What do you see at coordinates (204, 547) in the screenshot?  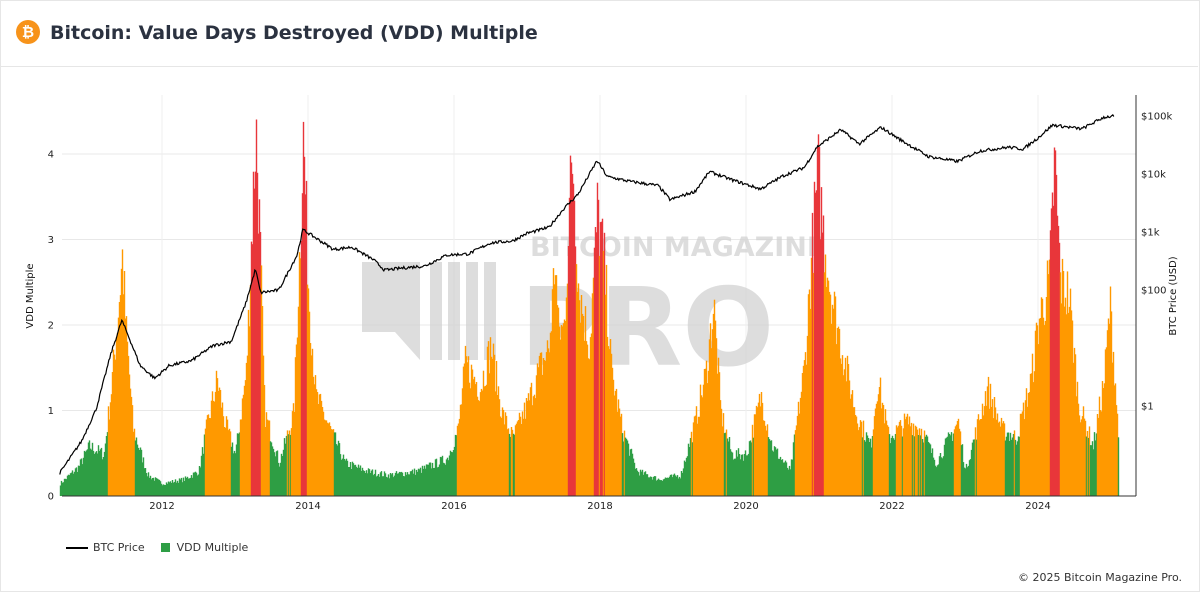 I see `legend-item-vdd-multiple: VDD Multiple` at bounding box center [204, 547].